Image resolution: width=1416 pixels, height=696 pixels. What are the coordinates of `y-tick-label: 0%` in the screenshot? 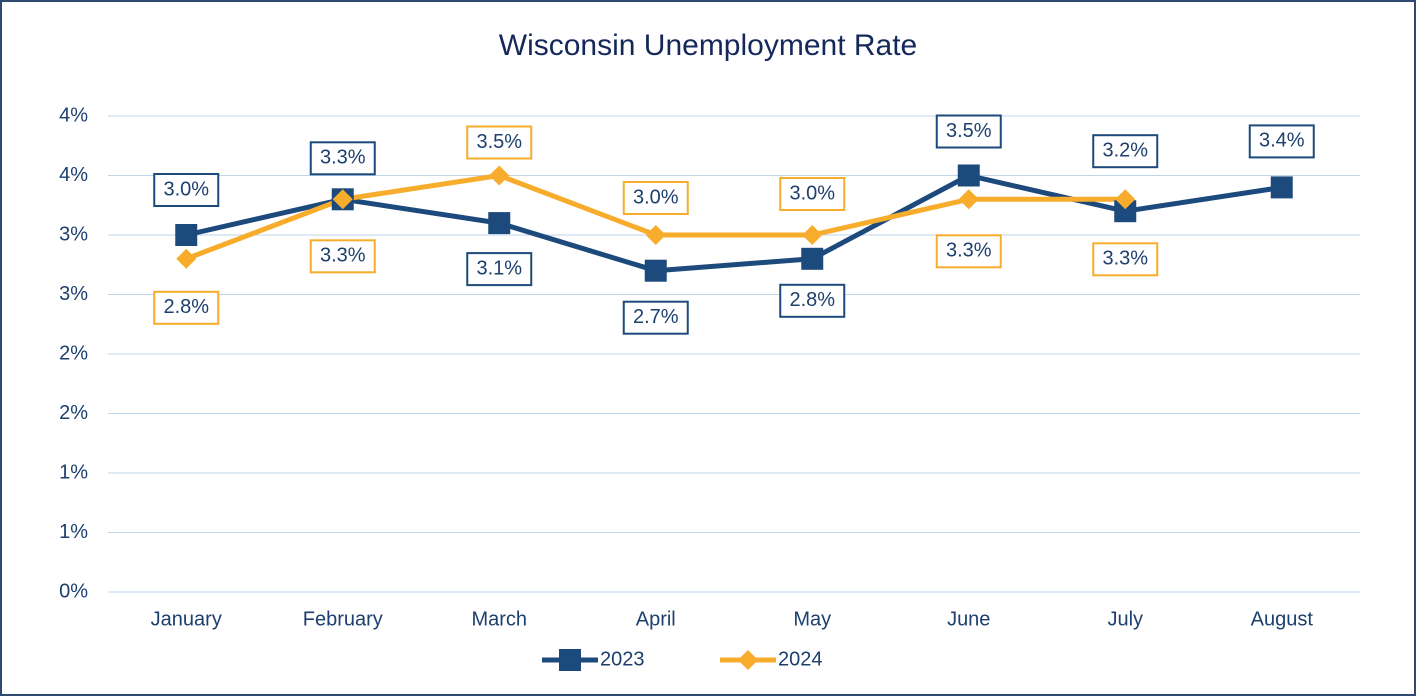 It's located at (73, 591).